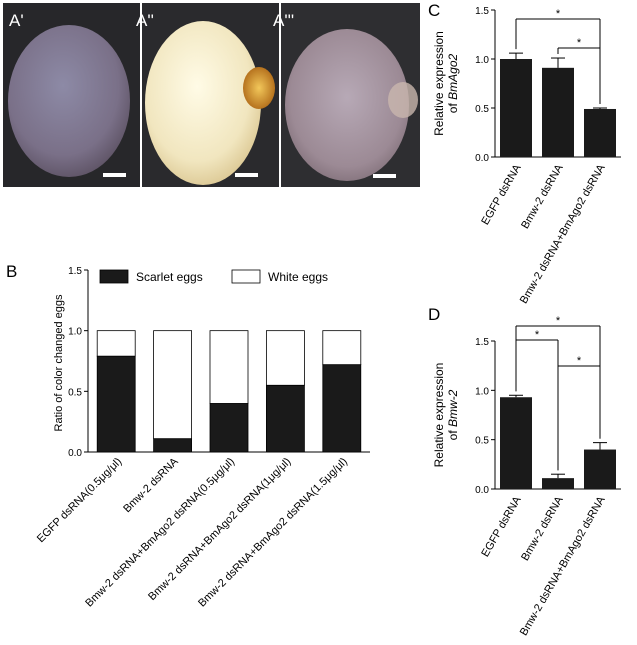 This screenshot has width=637, height=645. I want to click on egg-pale-purple, so click(347, 105).